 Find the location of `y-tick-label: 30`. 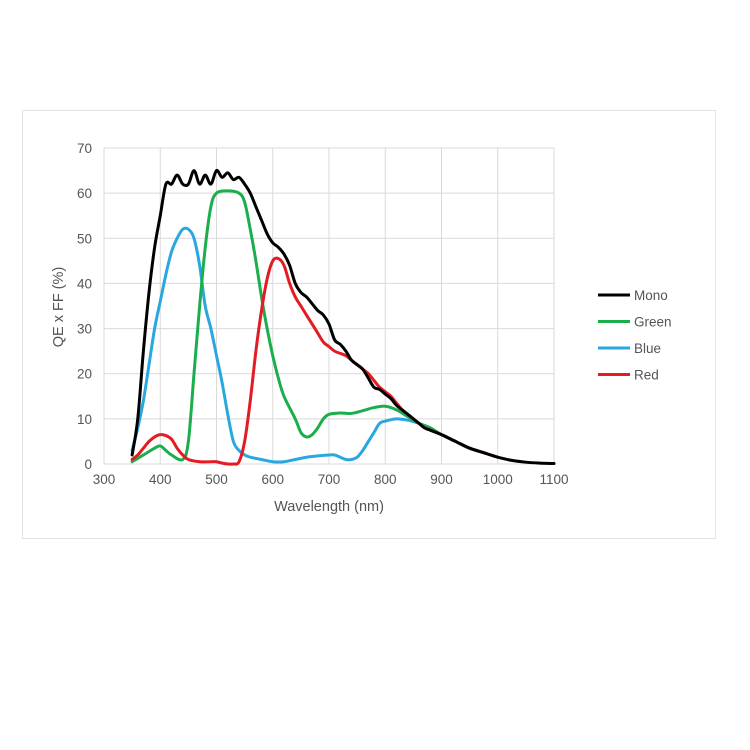

y-tick-label: 30 is located at coordinates (84, 329).